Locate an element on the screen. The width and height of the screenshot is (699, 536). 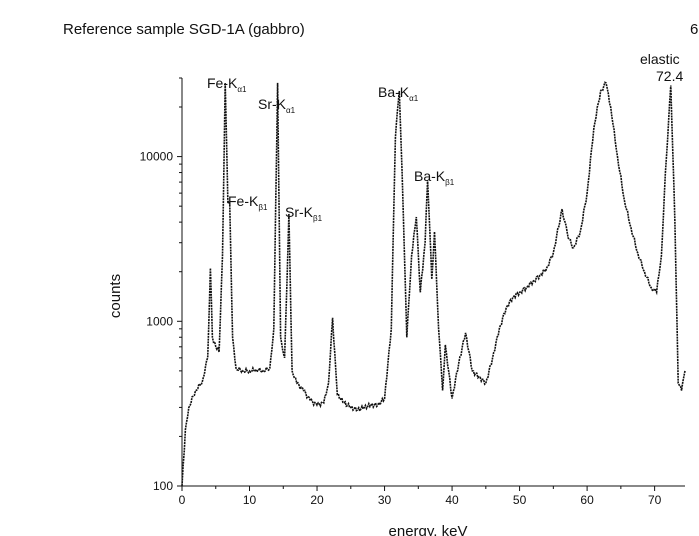
y-ticks: 100 1000 10000 is located at coordinates (161, 285).